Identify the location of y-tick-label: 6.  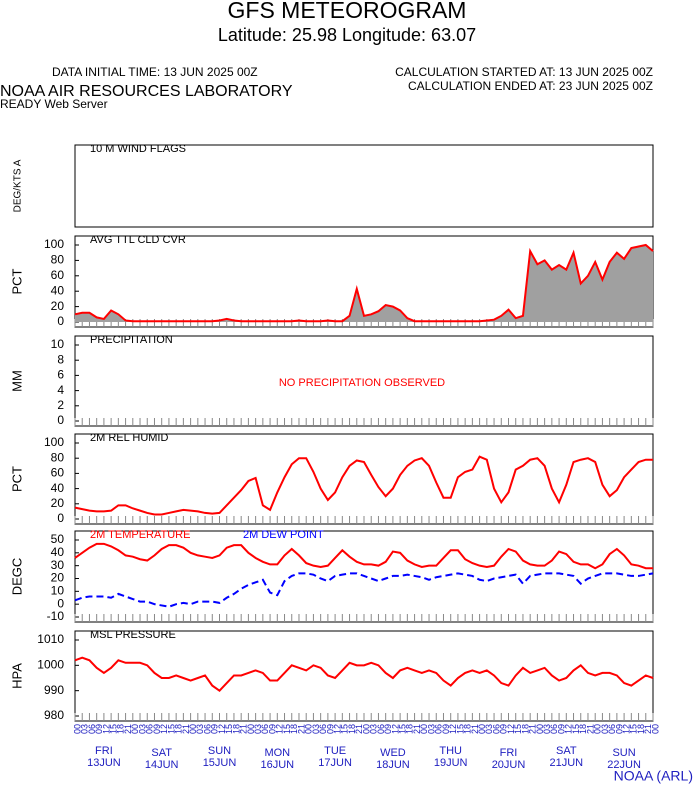
(60, 375).